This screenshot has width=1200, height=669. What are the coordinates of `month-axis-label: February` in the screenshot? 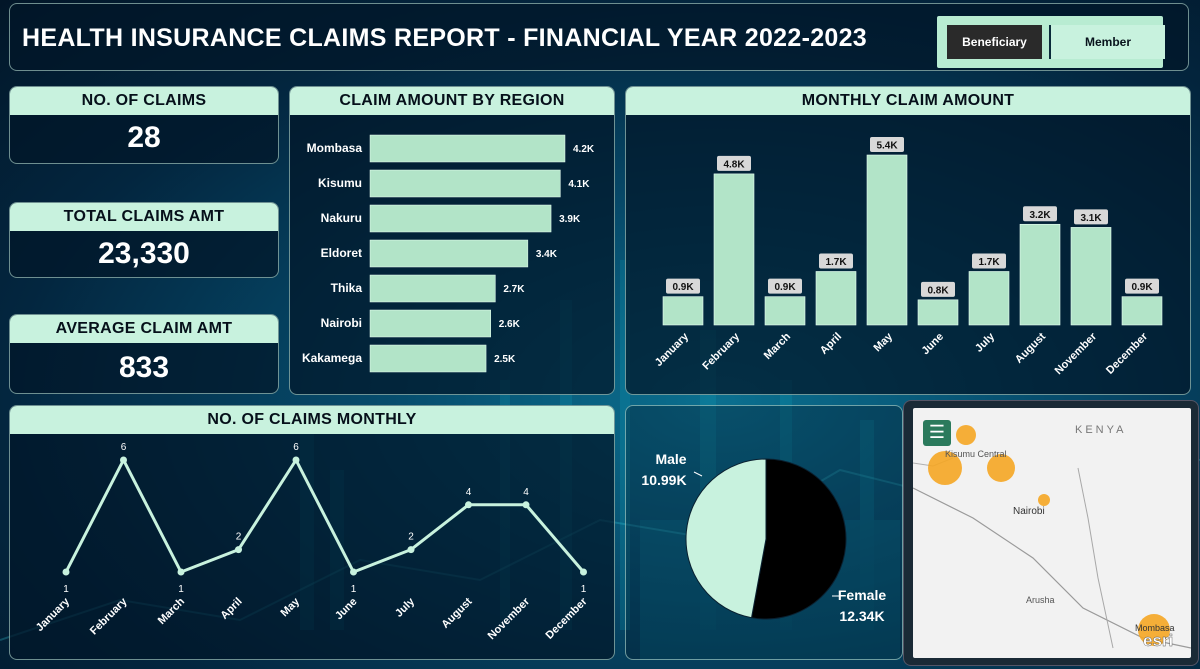 It's located at (721, 351).